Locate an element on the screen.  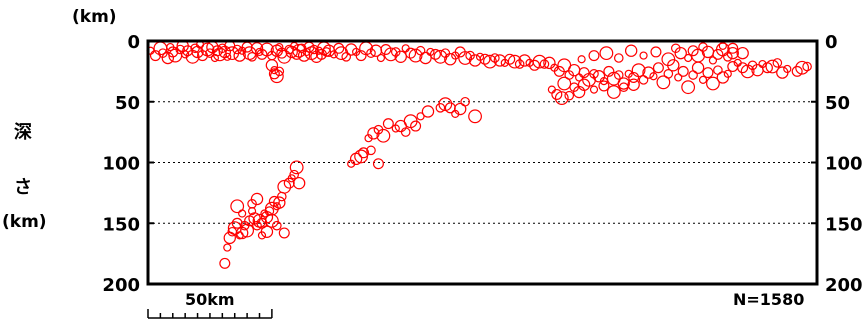
y-tick-label-right: 0 is located at coordinates (831, 42).